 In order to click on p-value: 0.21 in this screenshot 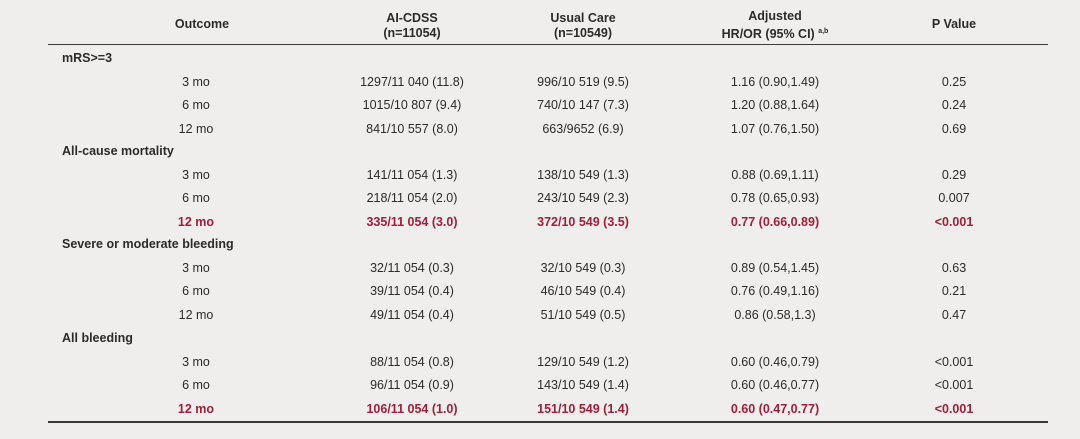, I will do `click(954, 291)`.